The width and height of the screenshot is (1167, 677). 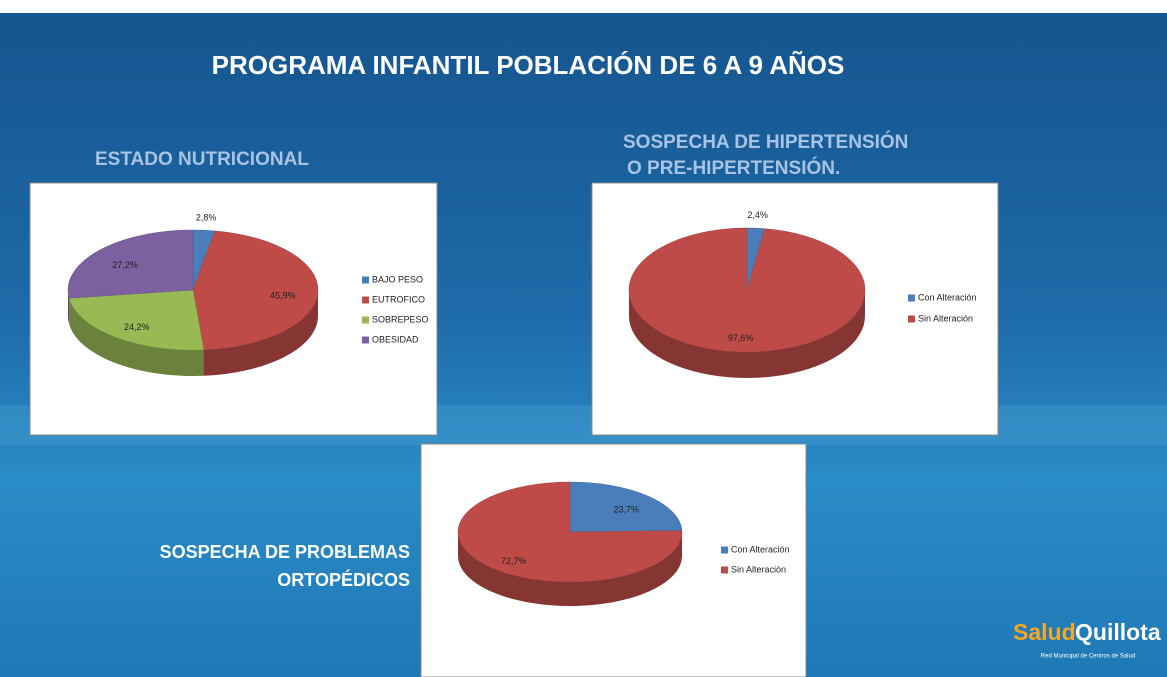 What do you see at coordinates (137, 327) in the screenshot?
I see `value-label: 24,2%` at bounding box center [137, 327].